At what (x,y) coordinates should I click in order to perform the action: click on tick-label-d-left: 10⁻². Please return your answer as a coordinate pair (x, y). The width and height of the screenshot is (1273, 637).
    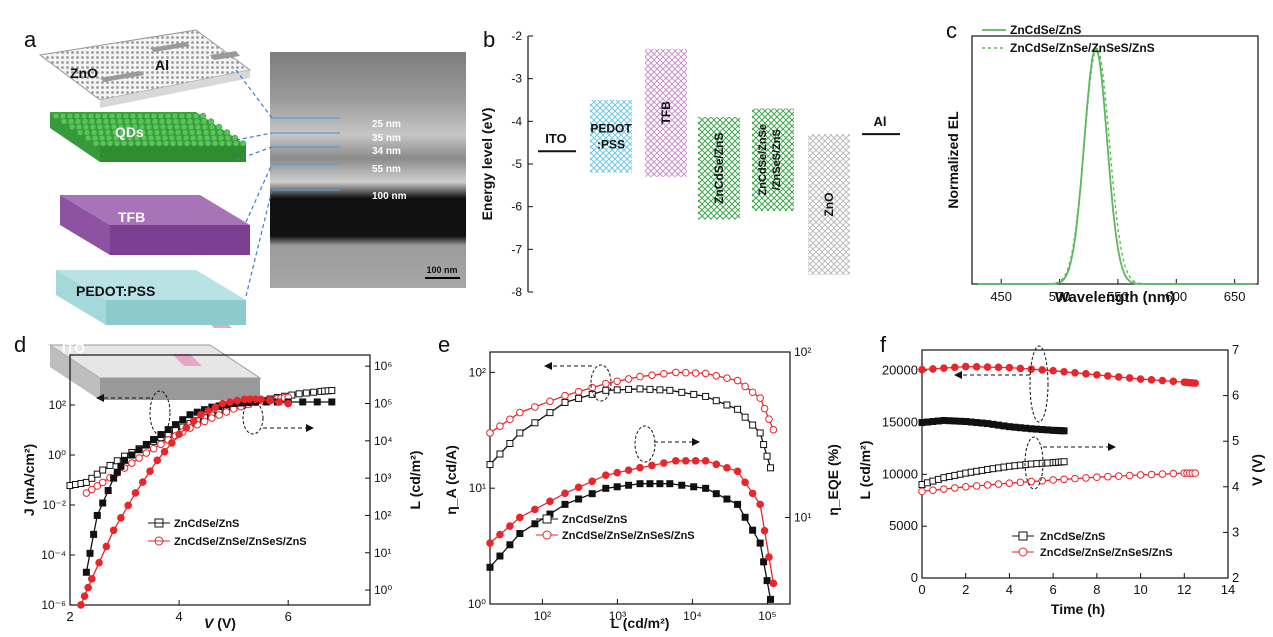
    Looking at the image, I should click on (54, 505).